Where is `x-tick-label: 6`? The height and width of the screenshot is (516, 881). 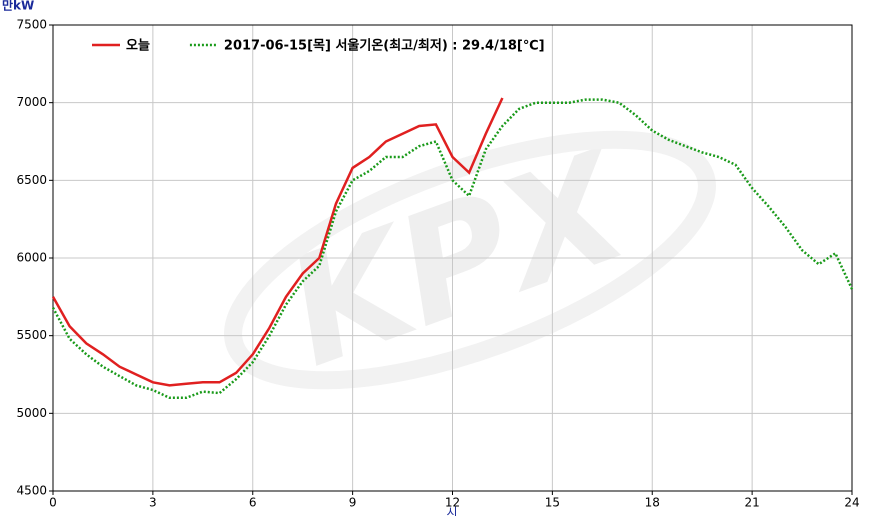 x-tick-label: 6 is located at coordinates (253, 503).